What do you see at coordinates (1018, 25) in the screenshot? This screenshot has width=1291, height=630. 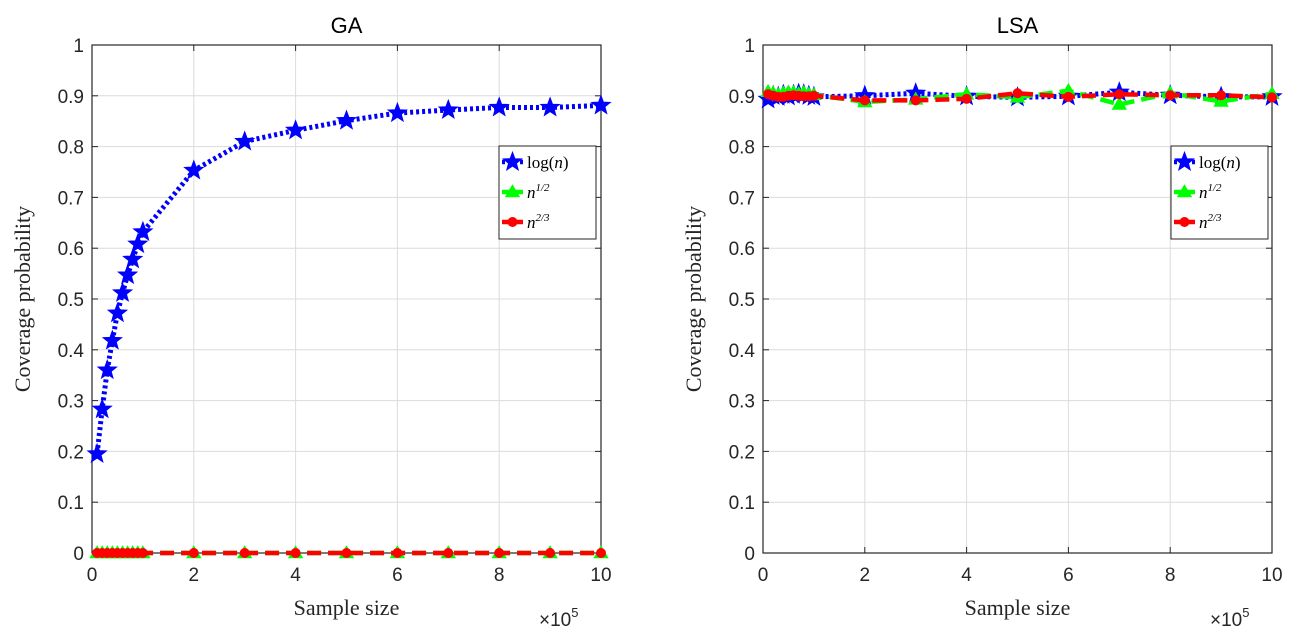 I see `chart-title: LSA` at bounding box center [1018, 25].